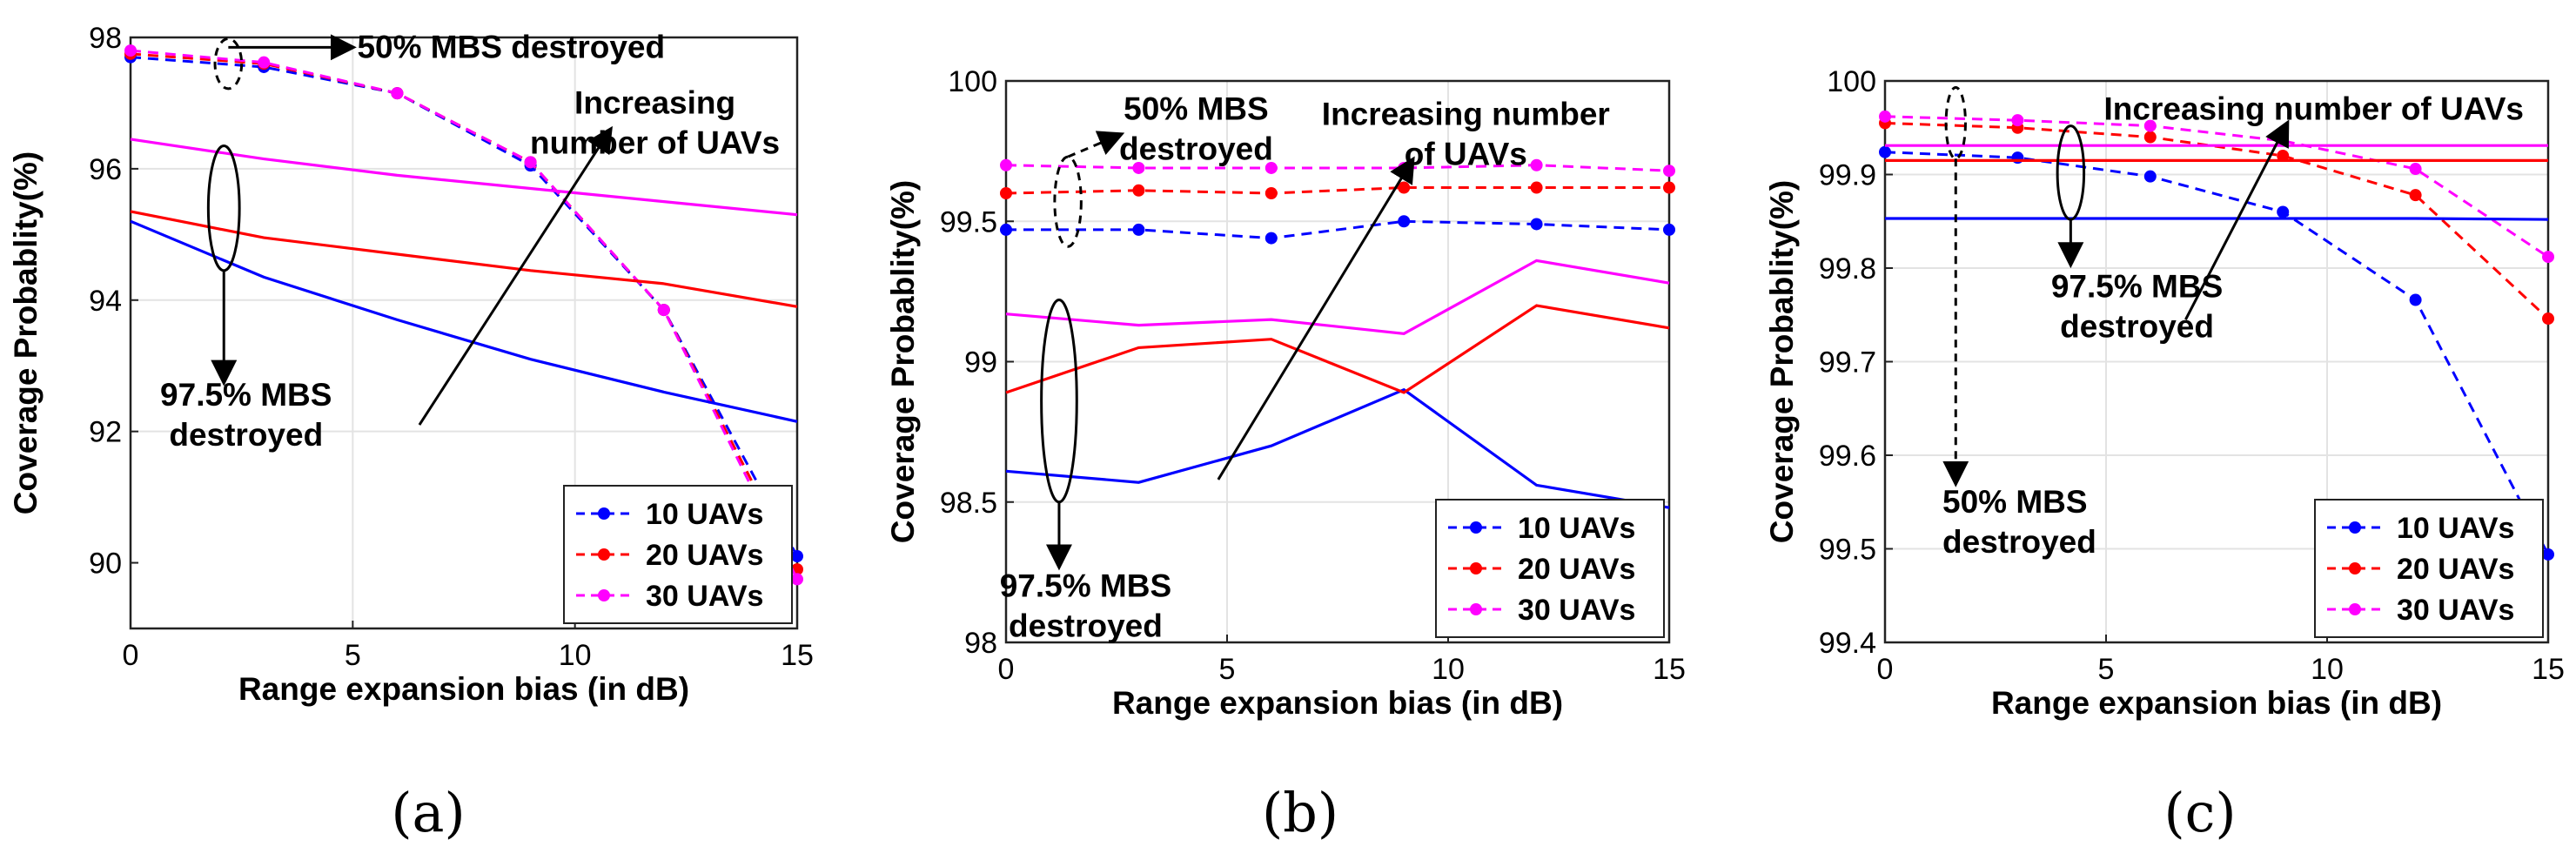 This screenshot has height=860, width=2576. Describe the element at coordinates (1196, 108) in the screenshot. I see `annotation-text: 50% MBS` at that location.